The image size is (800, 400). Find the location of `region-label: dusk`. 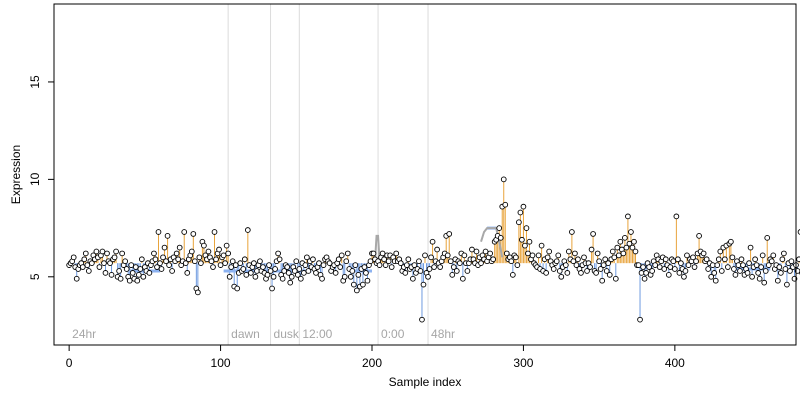

region-label: dusk is located at coordinates (287, 334).